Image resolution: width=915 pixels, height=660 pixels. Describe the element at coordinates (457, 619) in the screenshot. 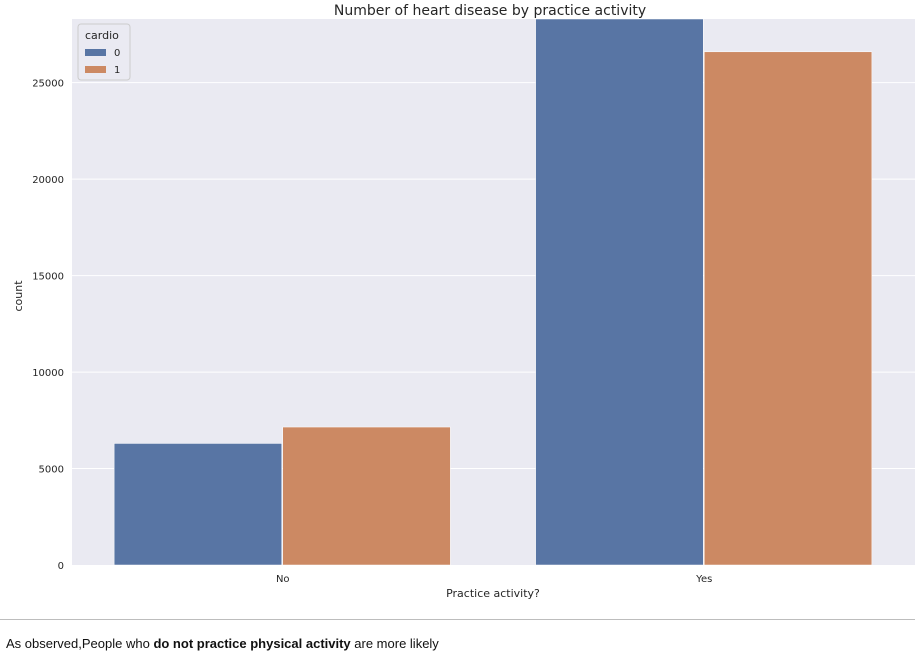

I see `divider` at that location.